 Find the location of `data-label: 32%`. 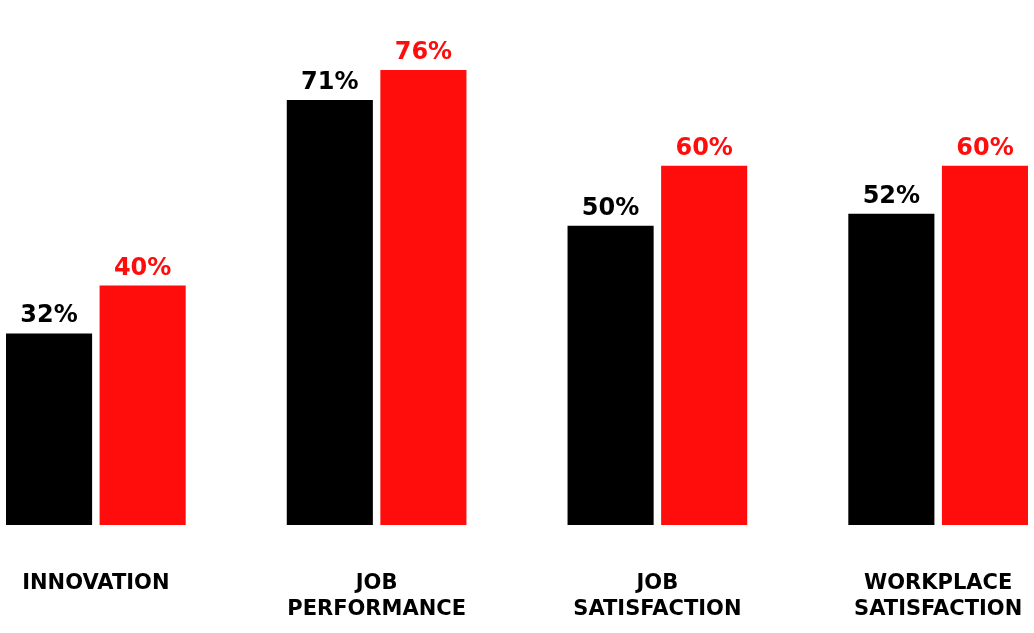

data-label: 32% is located at coordinates (49, 314).